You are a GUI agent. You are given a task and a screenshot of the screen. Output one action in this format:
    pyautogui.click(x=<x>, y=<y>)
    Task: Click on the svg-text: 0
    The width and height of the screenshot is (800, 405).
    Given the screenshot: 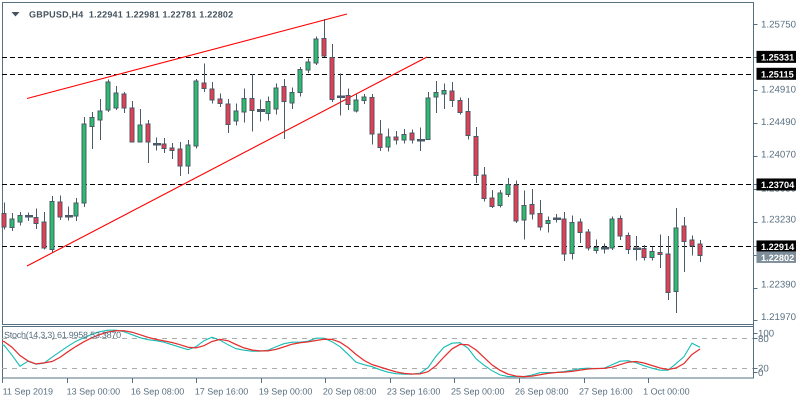 What is the action you would take?
    pyautogui.click(x=761, y=373)
    